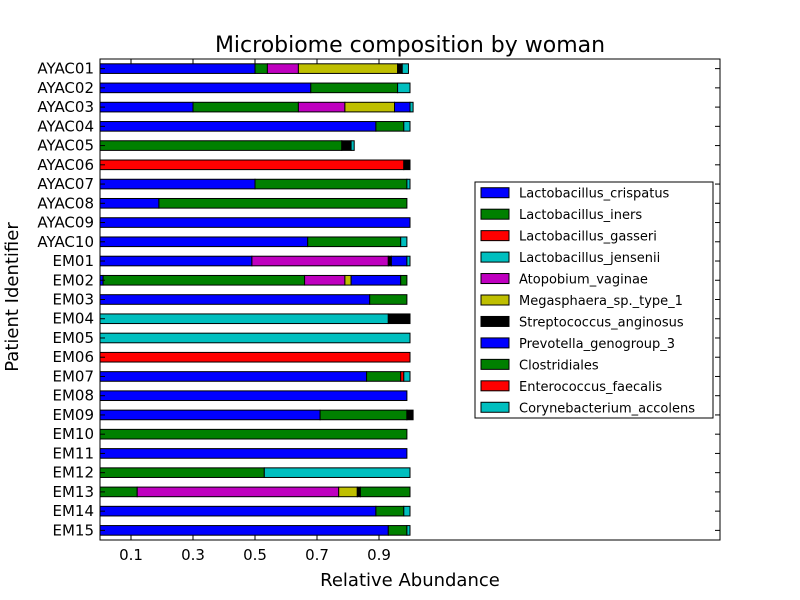  What do you see at coordinates (73, 492) in the screenshot?
I see `y-tick-label: EM13` at bounding box center [73, 492].